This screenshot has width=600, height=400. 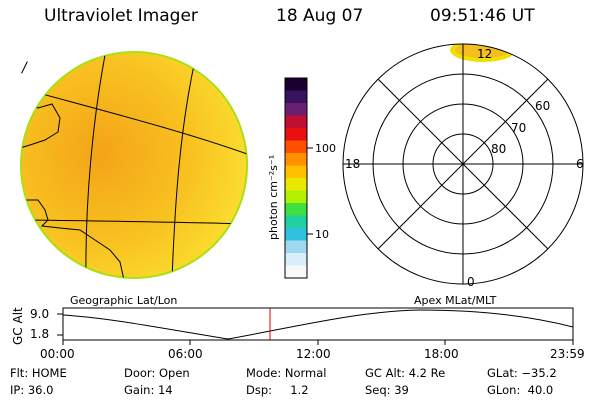 What do you see at coordinates (387, 390) in the screenshot?
I see `seq-status: Seq: 39` at bounding box center [387, 390].